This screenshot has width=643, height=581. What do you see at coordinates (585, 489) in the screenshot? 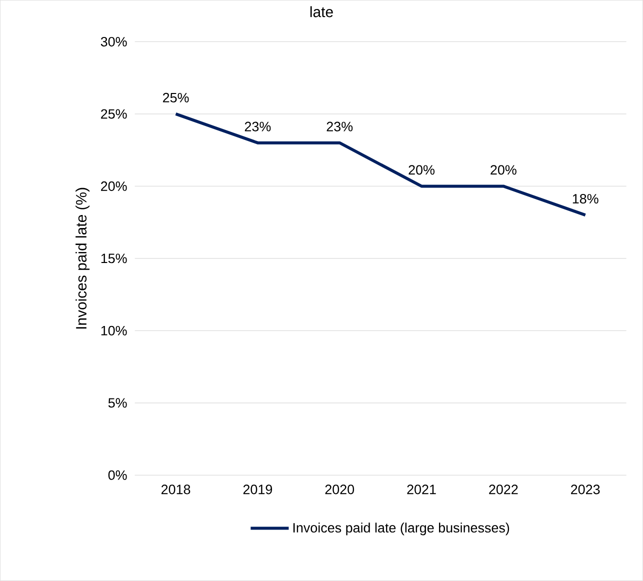
I see `x-tick-label: 2023` at bounding box center [585, 489].